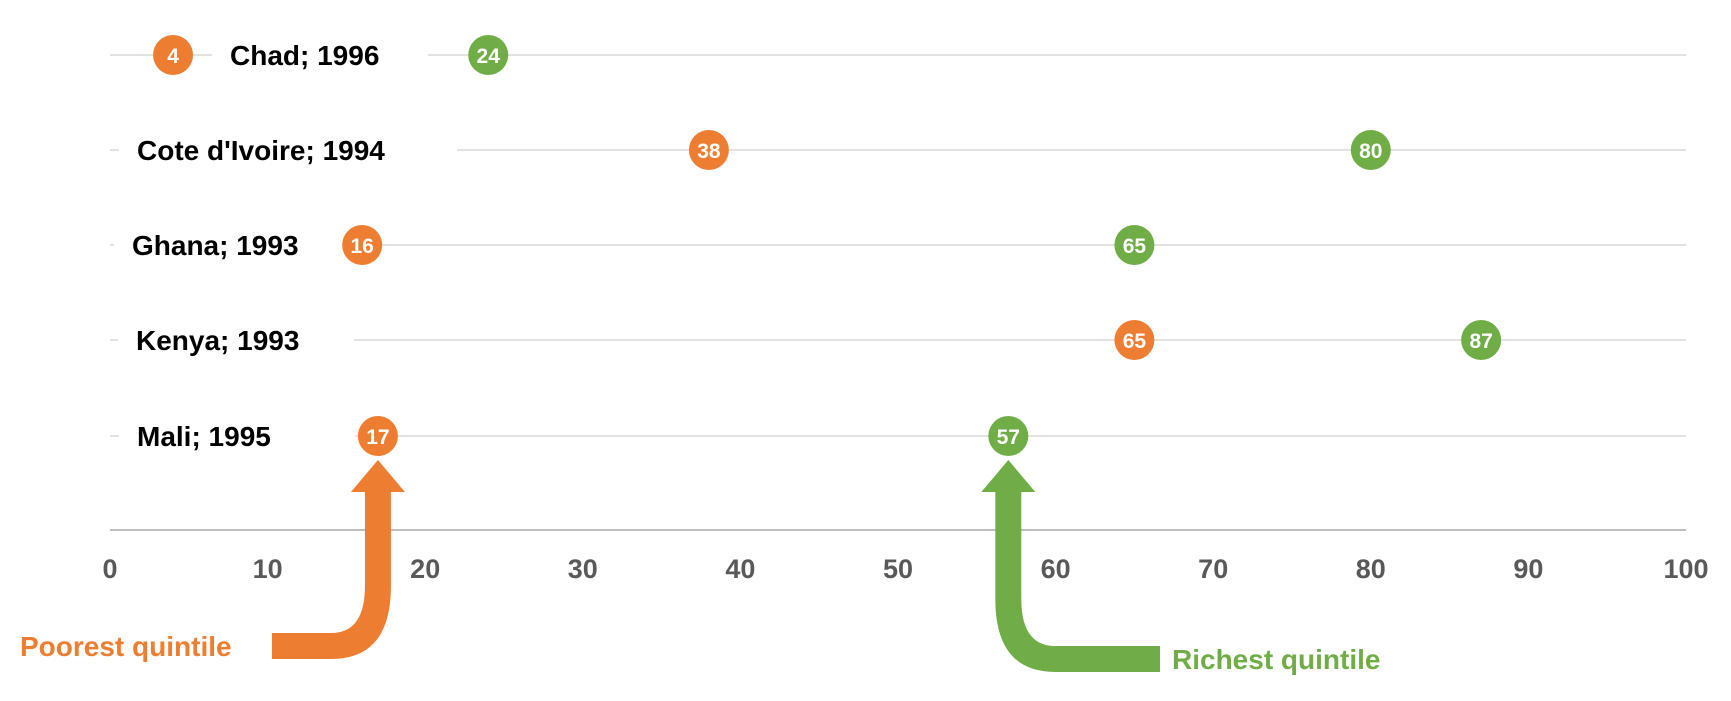 Image resolution: width=1731 pixels, height=701 pixels. I want to click on data-label: 87, so click(1480, 341).